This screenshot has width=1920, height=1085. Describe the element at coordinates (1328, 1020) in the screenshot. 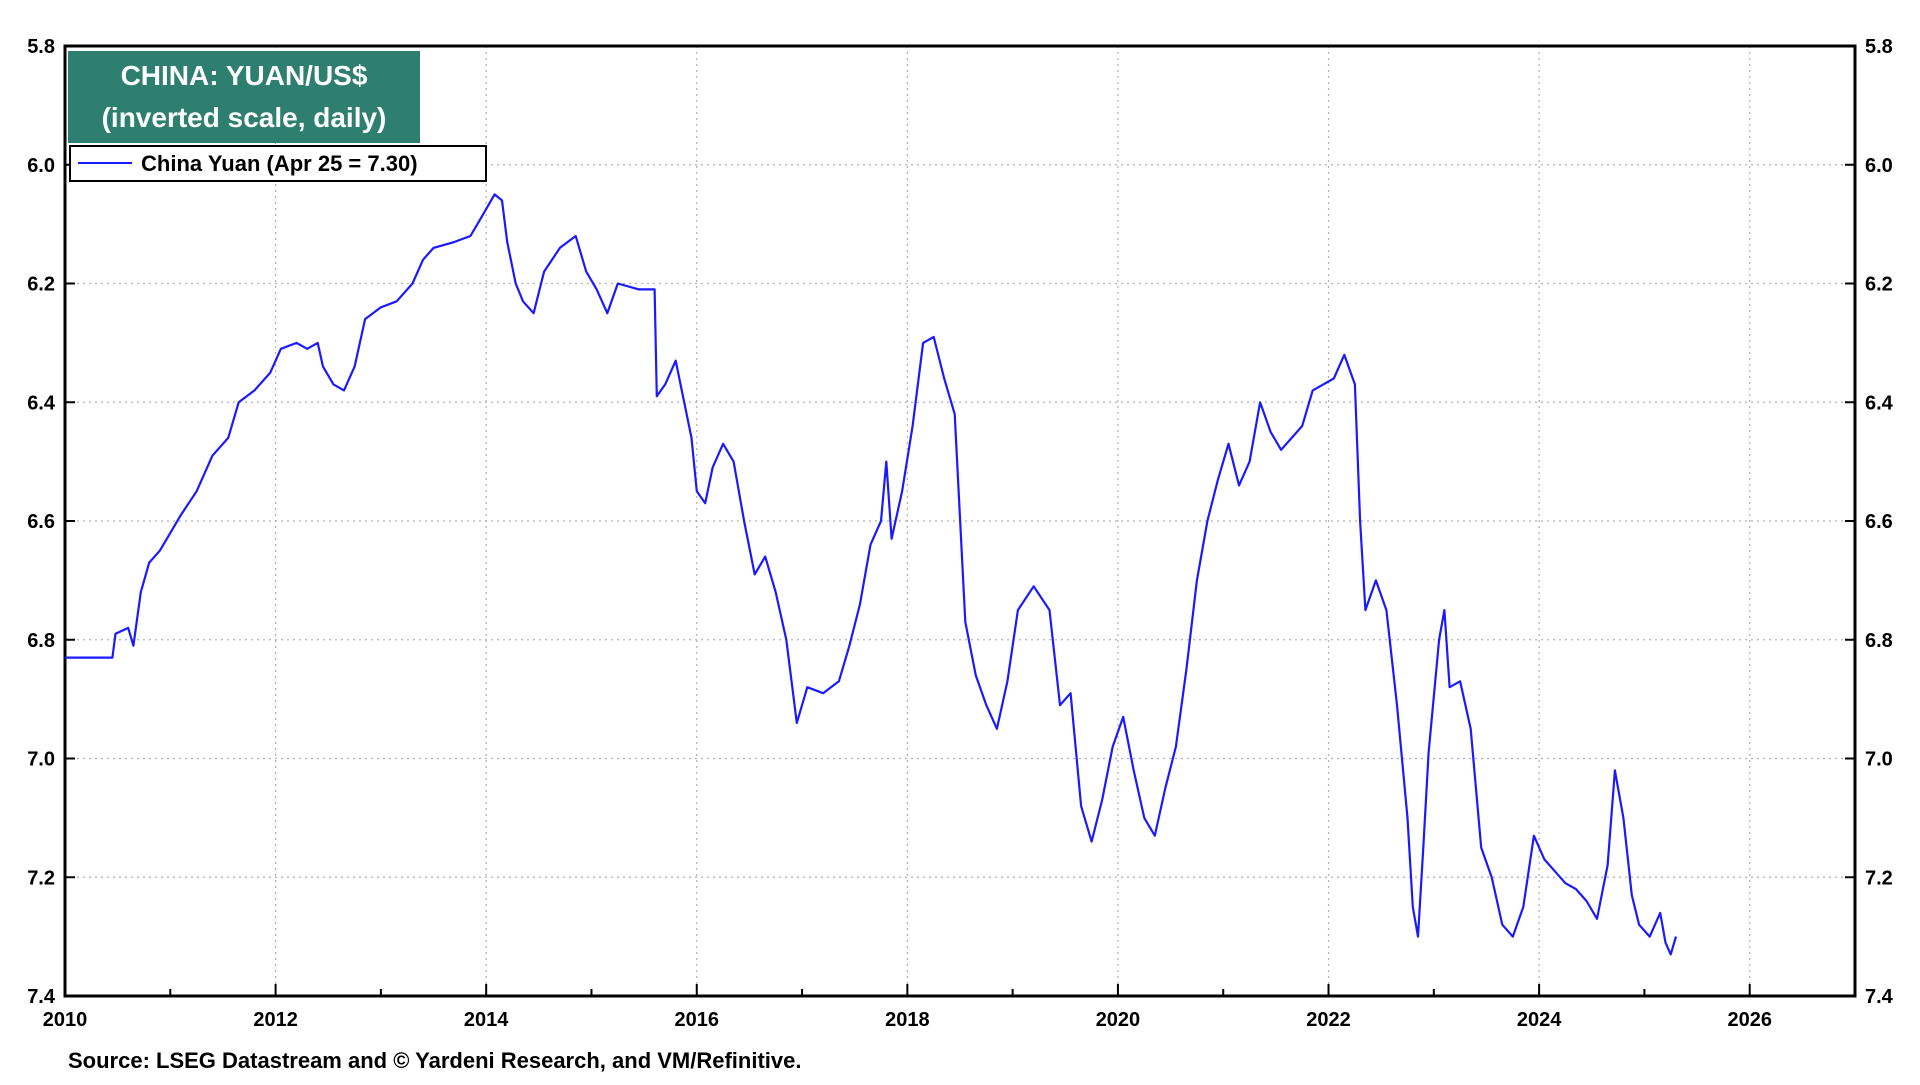

I see `x-tick-label: 2022` at that location.